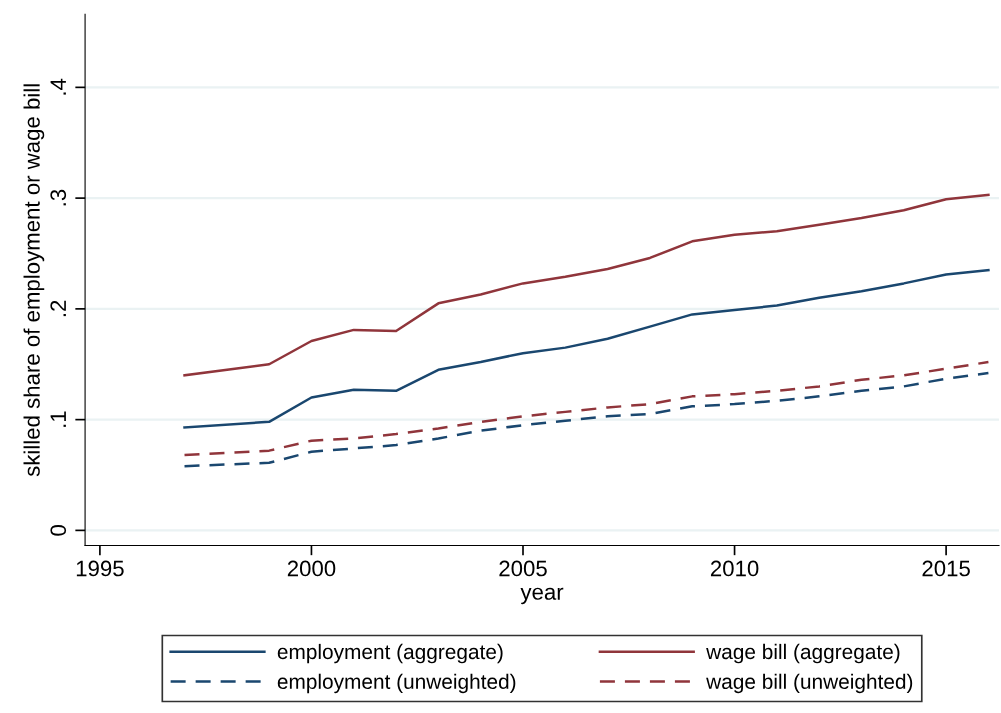 The height and width of the screenshot is (713, 1001). I want to click on legend-label: wage bill (aggregate), so click(803, 653).